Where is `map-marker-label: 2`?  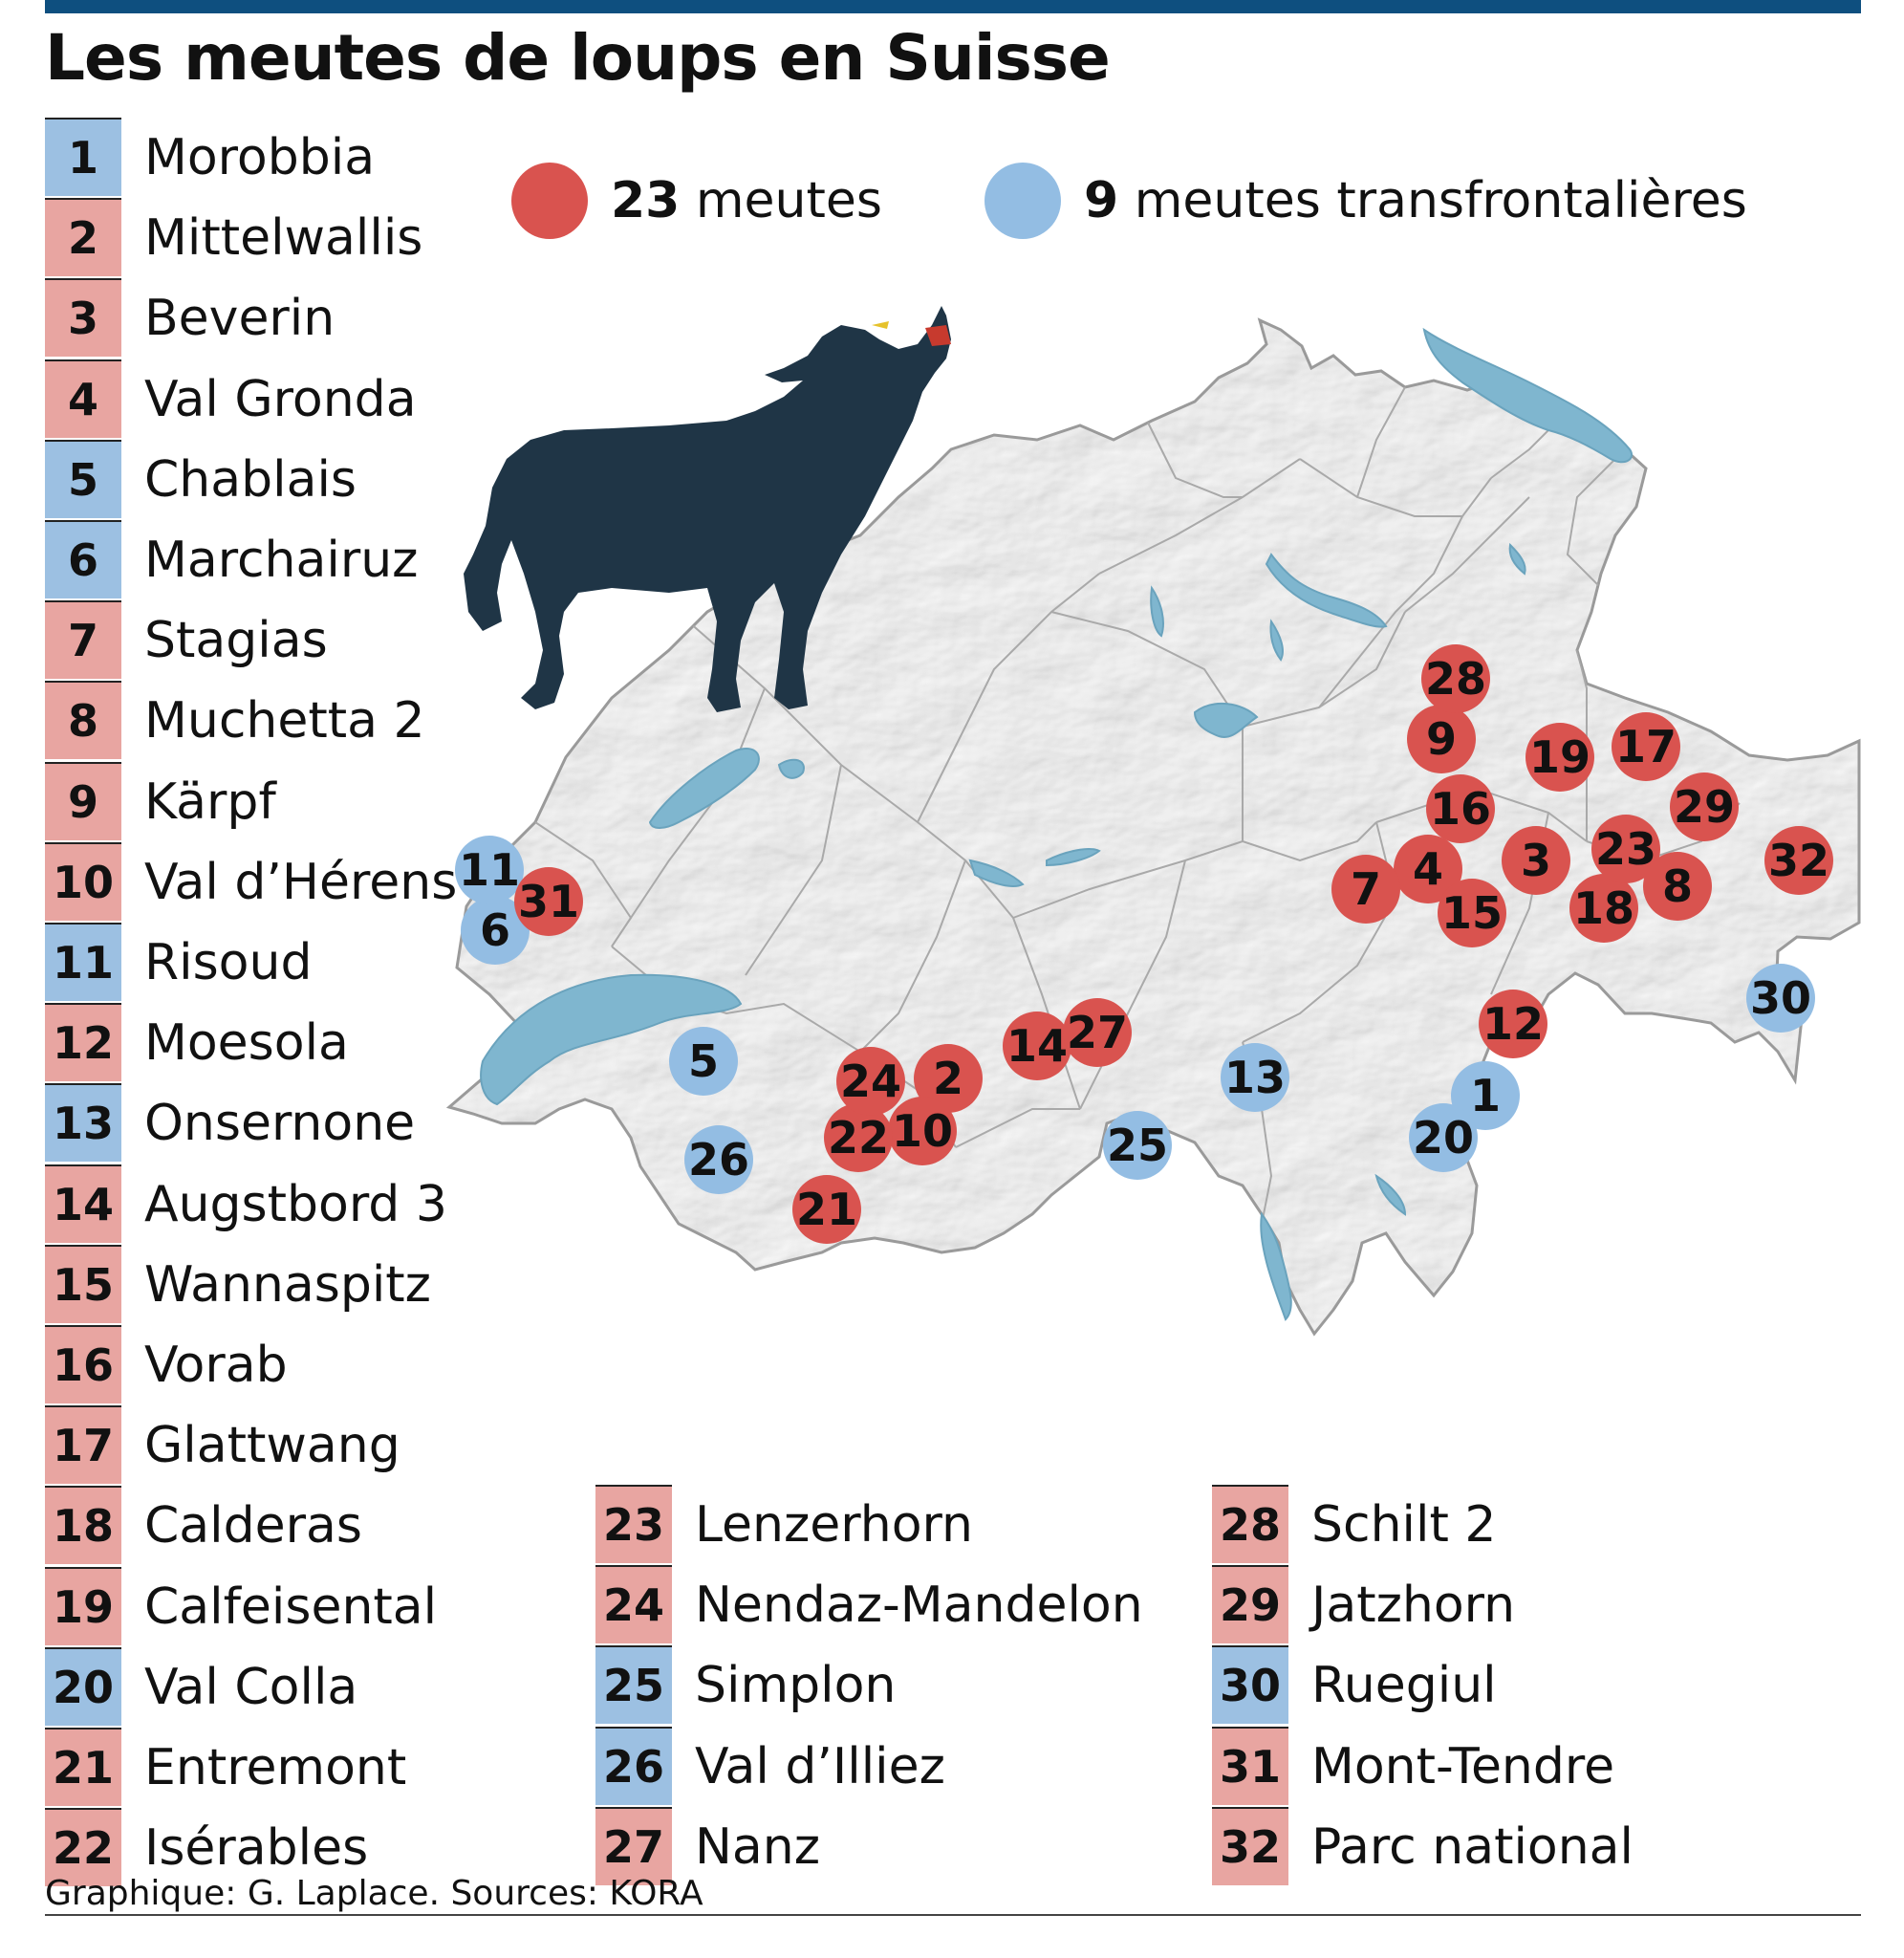 map-marker-label: 2 is located at coordinates (948, 1078).